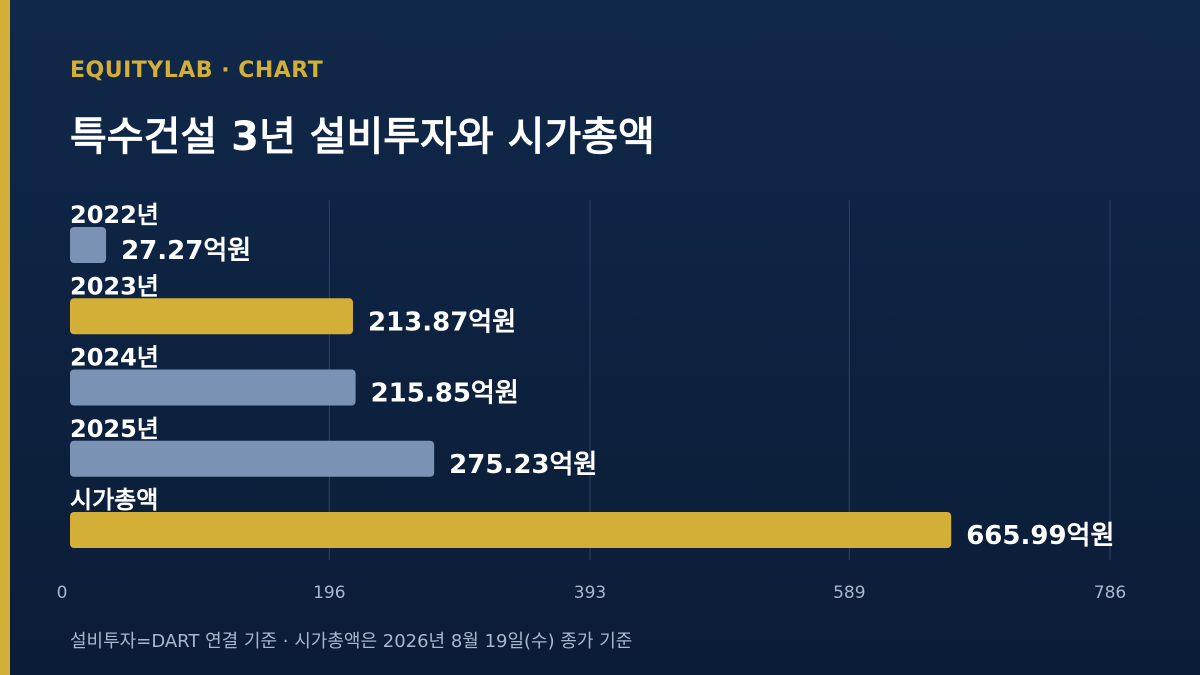 This screenshot has width=1200, height=675. I want to click on x-tick-label: 196, so click(329, 593).